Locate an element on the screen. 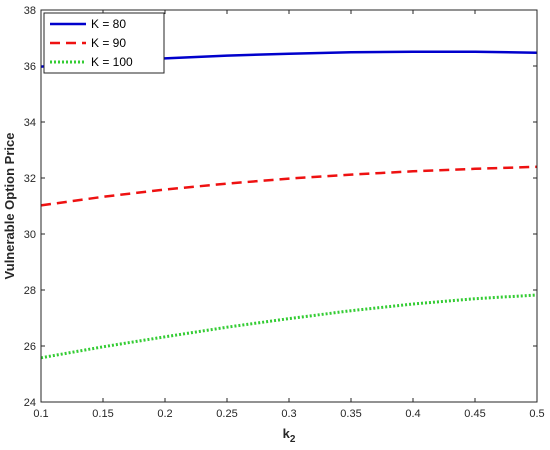 The image size is (550, 450). legend-label: K = 90 is located at coordinates (108, 43).